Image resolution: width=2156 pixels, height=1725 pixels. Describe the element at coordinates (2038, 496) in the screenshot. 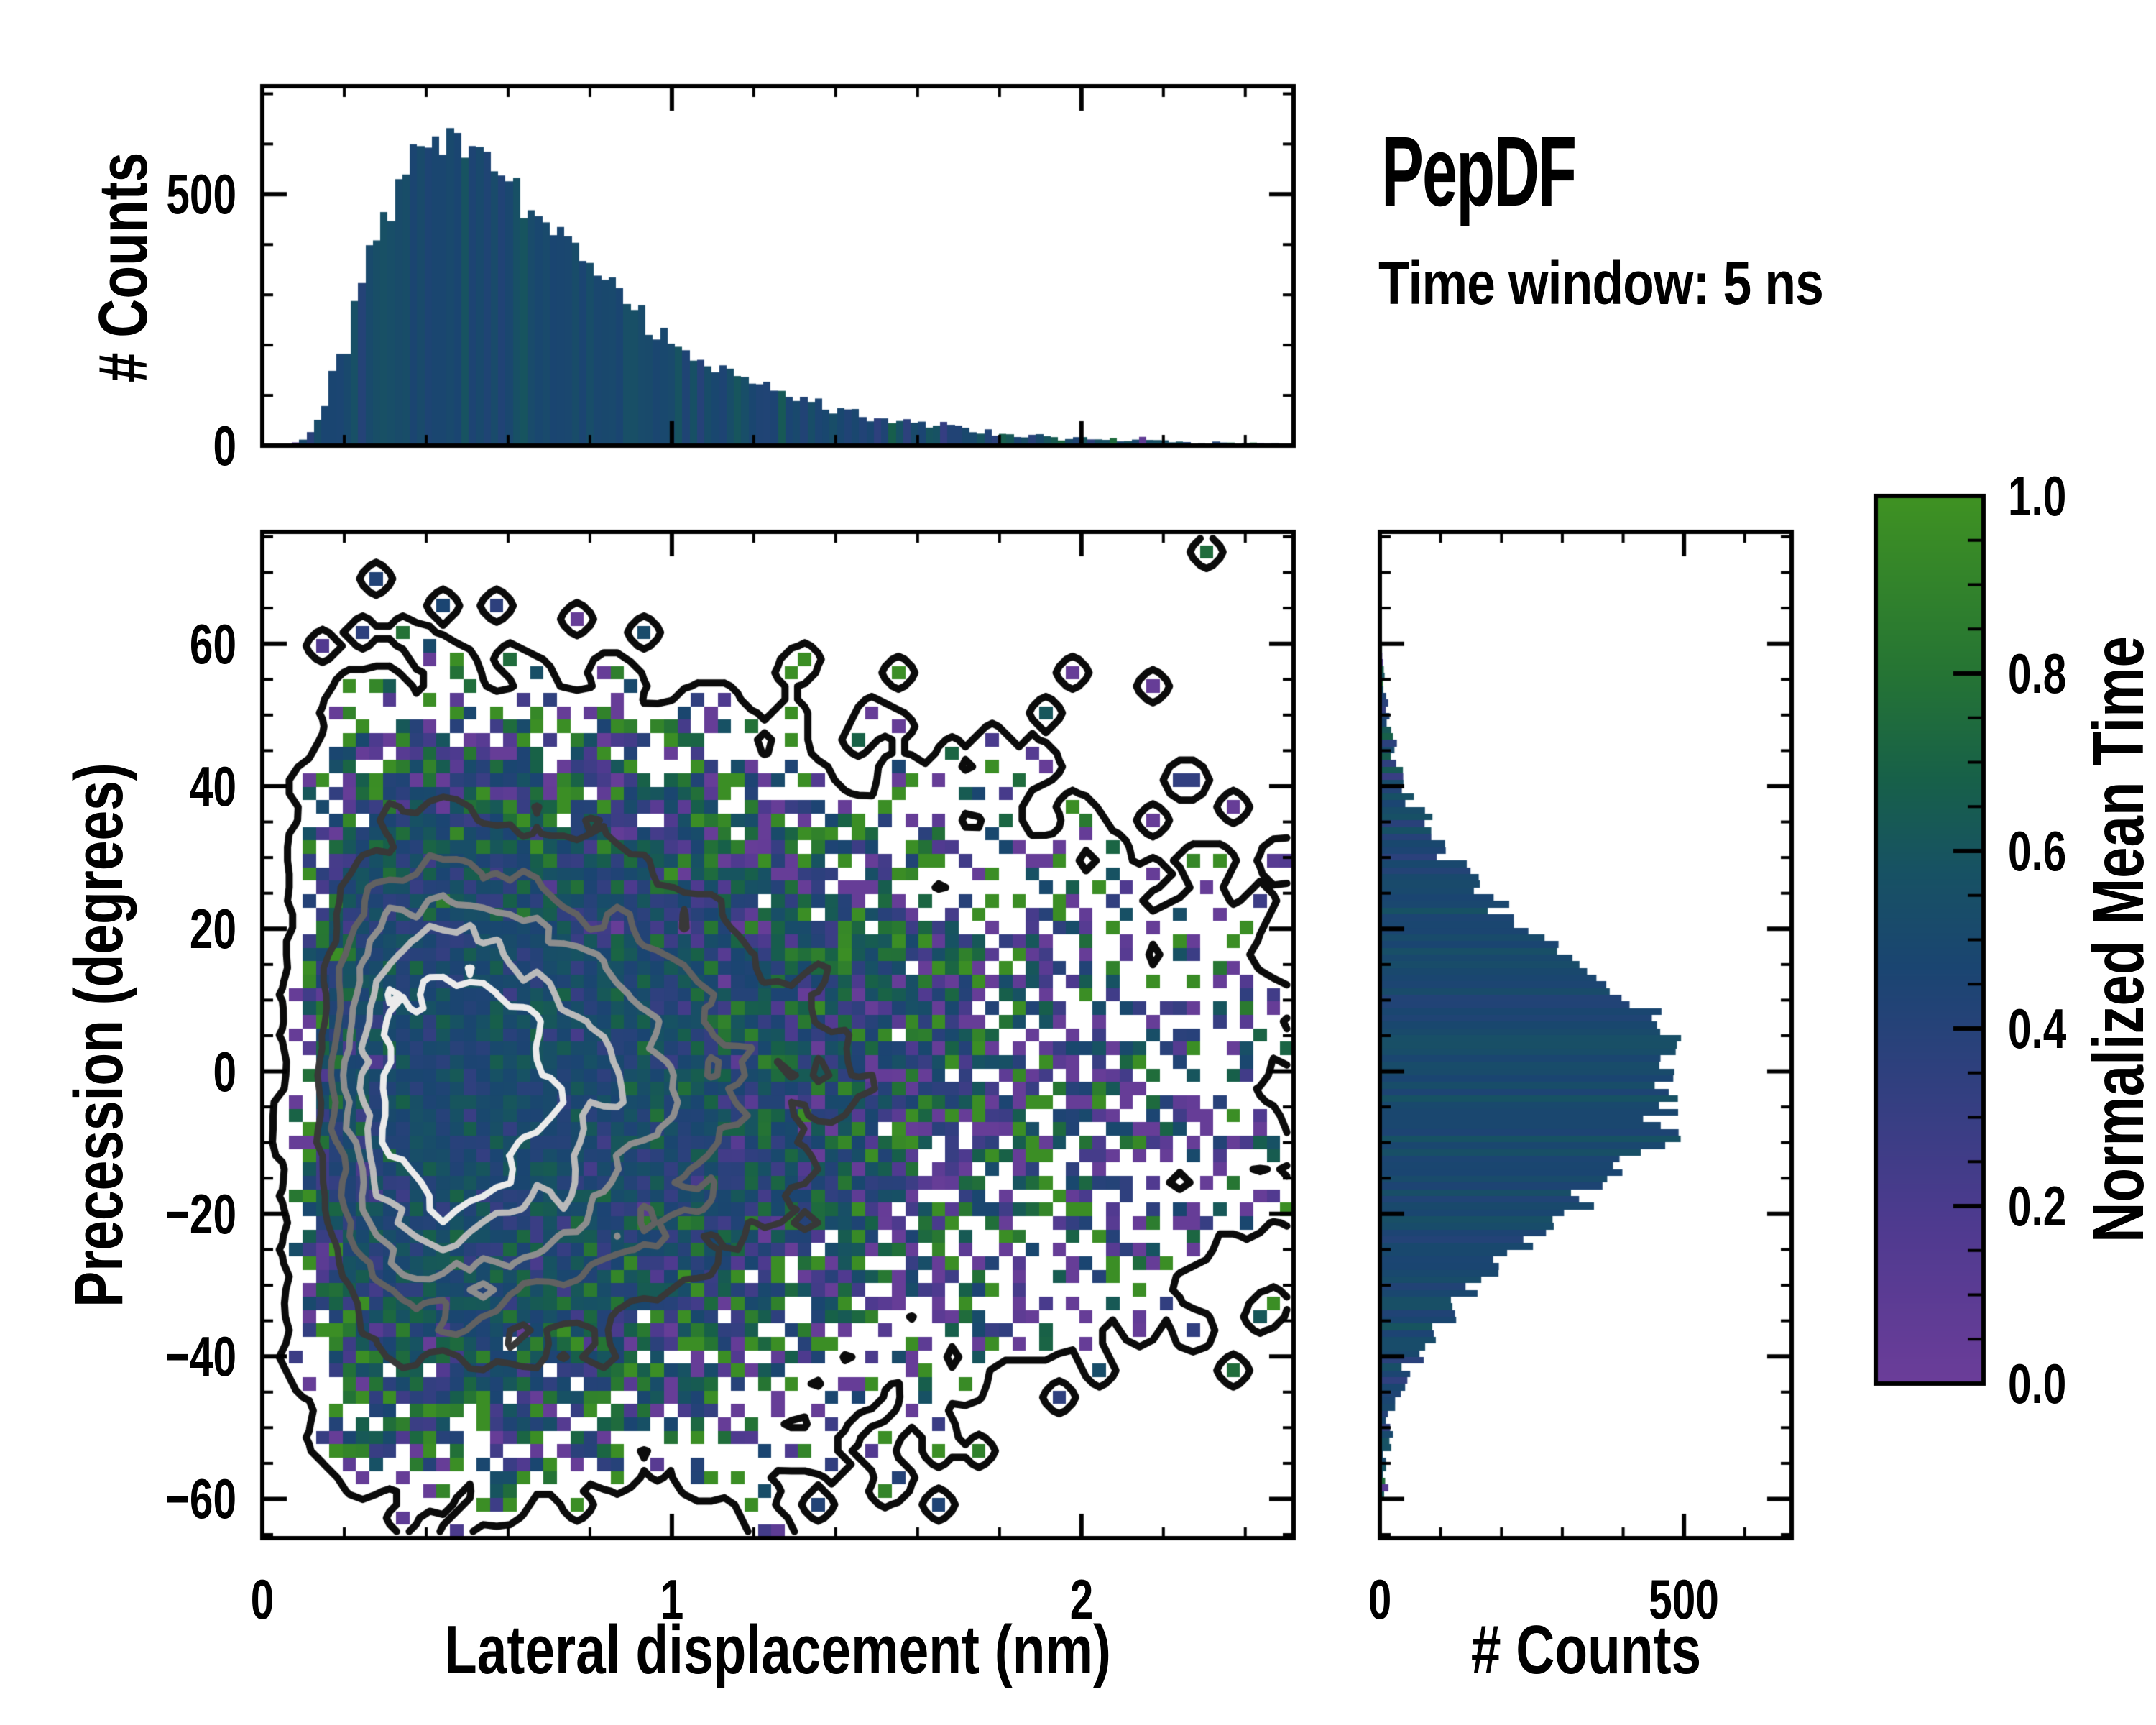

I see `colorbar-tick-label: 1.0` at that location.